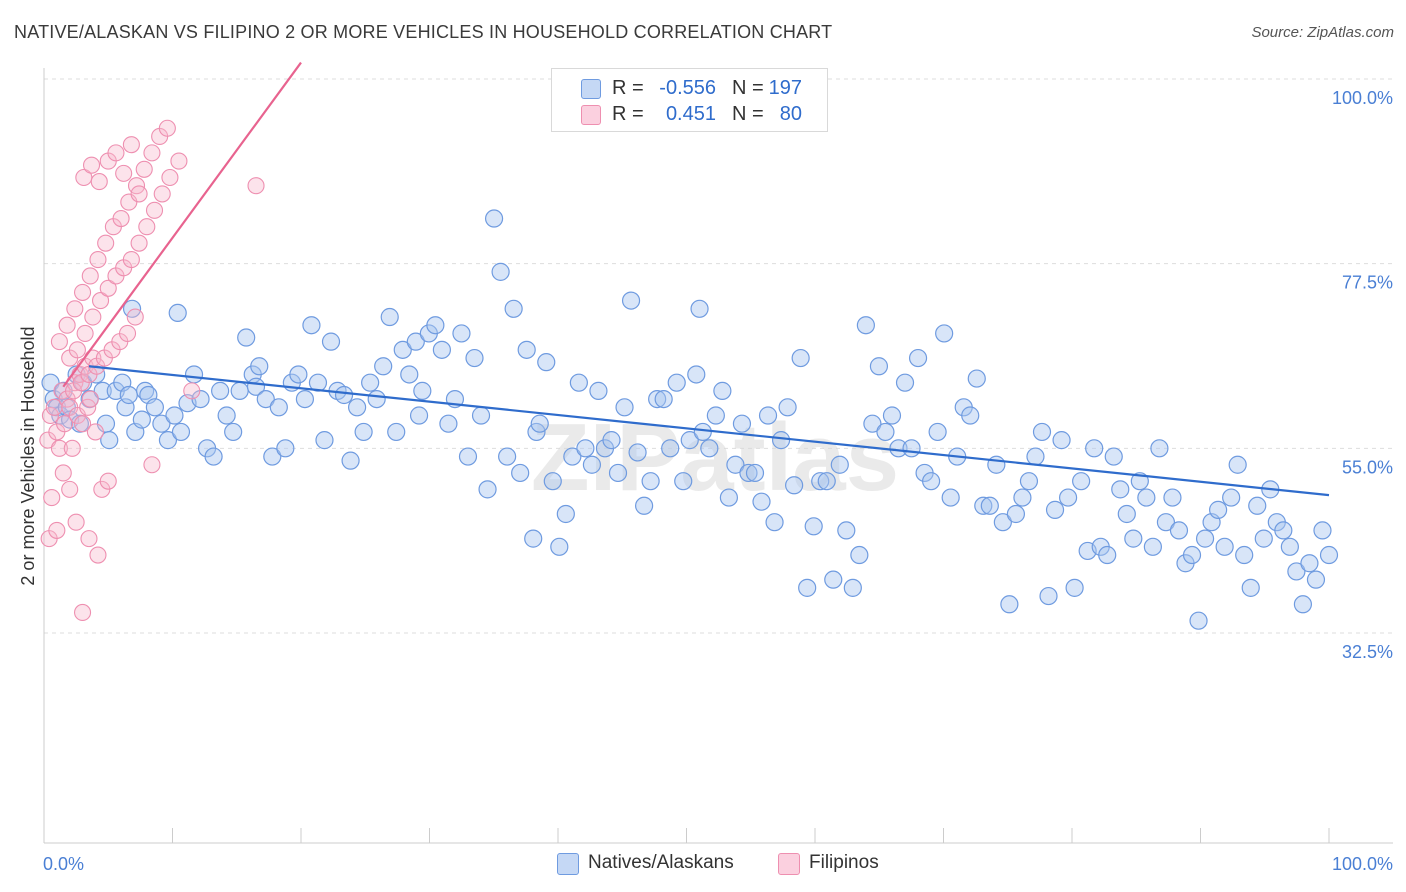 This screenshot has height=892, width=1406. What do you see at coordinates (785, 88) in the screenshot?
I see `legend-n-value-natives: 197` at bounding box center [785, 88].